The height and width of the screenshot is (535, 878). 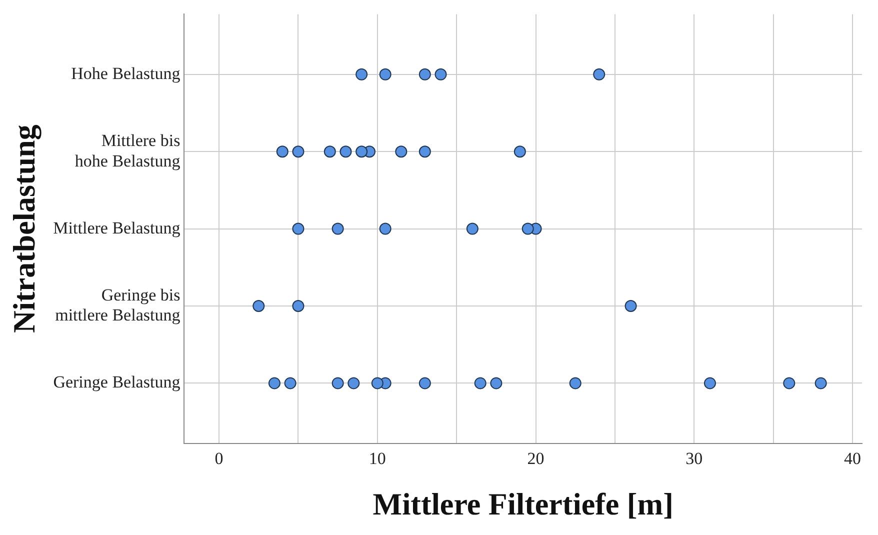 I want to click on x-tick-label: 20, so click(x=535, y=458).